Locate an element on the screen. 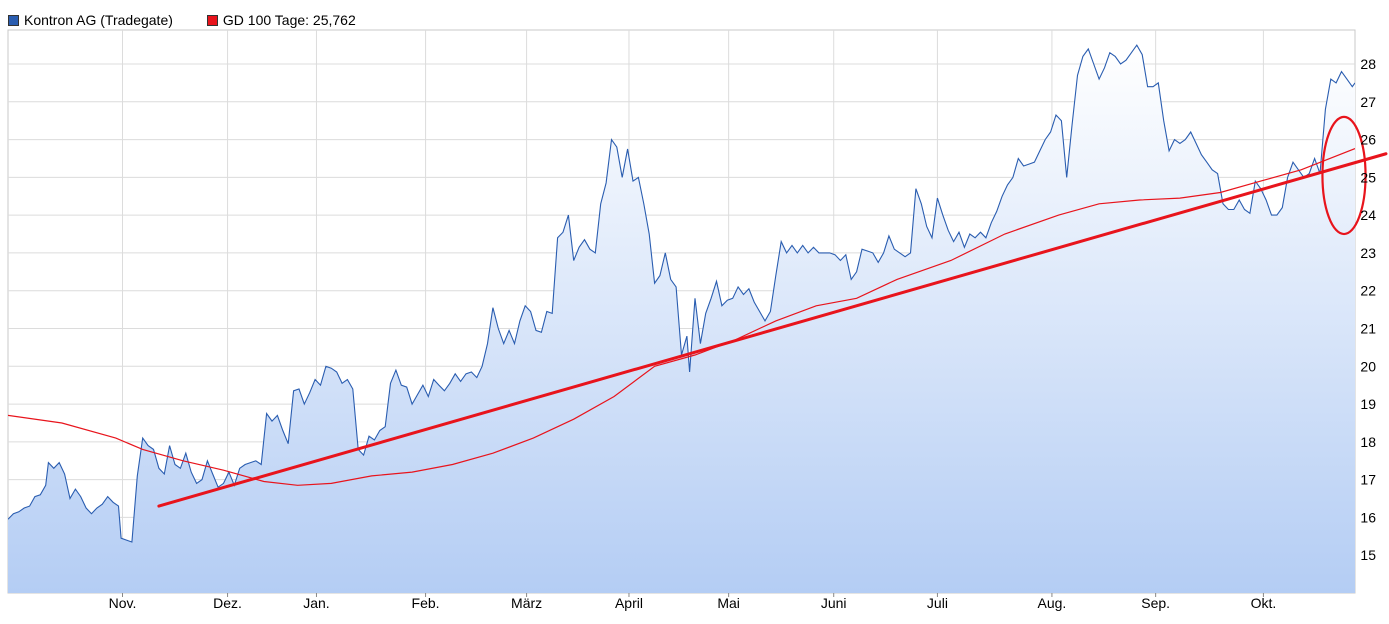 This screenshot has width=1389, height=624. x-tick-label: März is located at coordinates (526, 603).